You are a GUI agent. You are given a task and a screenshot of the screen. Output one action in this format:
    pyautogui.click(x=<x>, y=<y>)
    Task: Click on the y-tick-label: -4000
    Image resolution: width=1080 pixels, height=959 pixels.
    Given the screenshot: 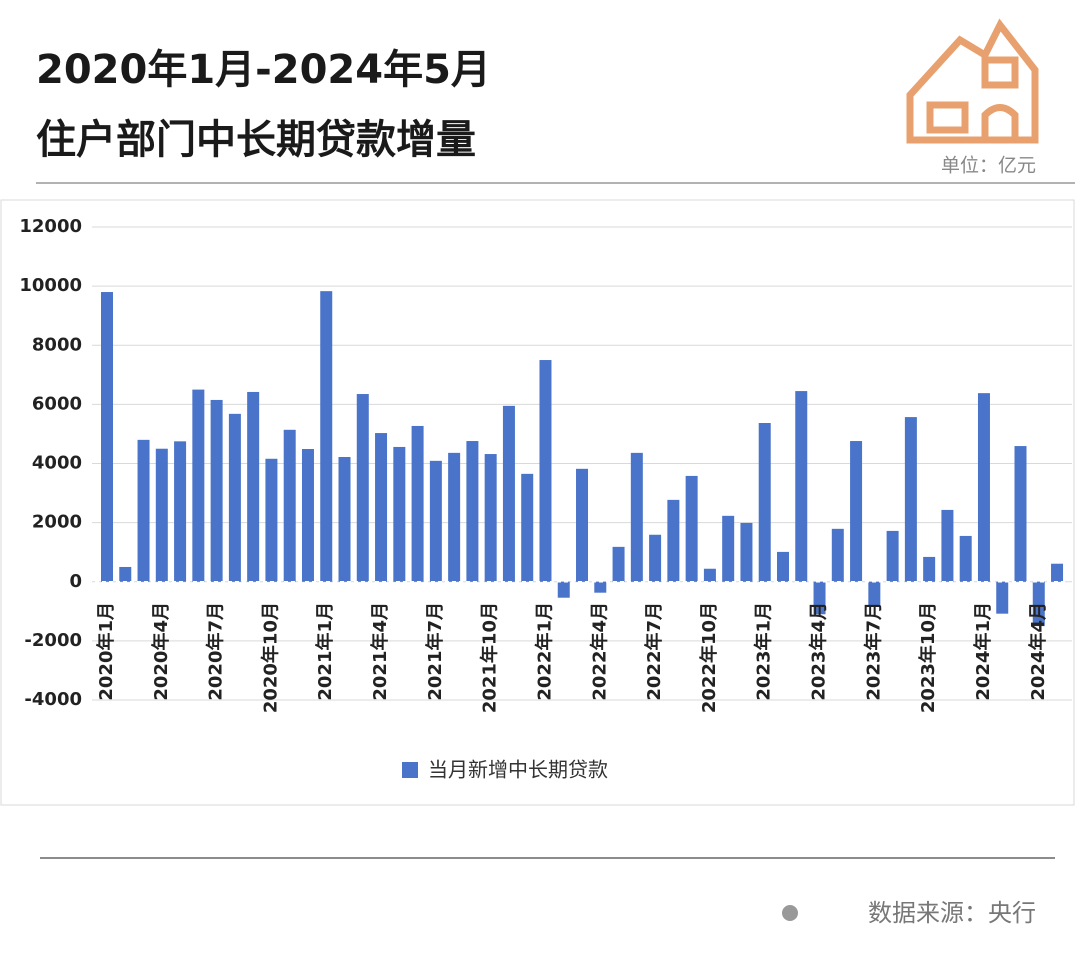 What is the action you would take?
    pyautogui.click(x=53, y=699)
    